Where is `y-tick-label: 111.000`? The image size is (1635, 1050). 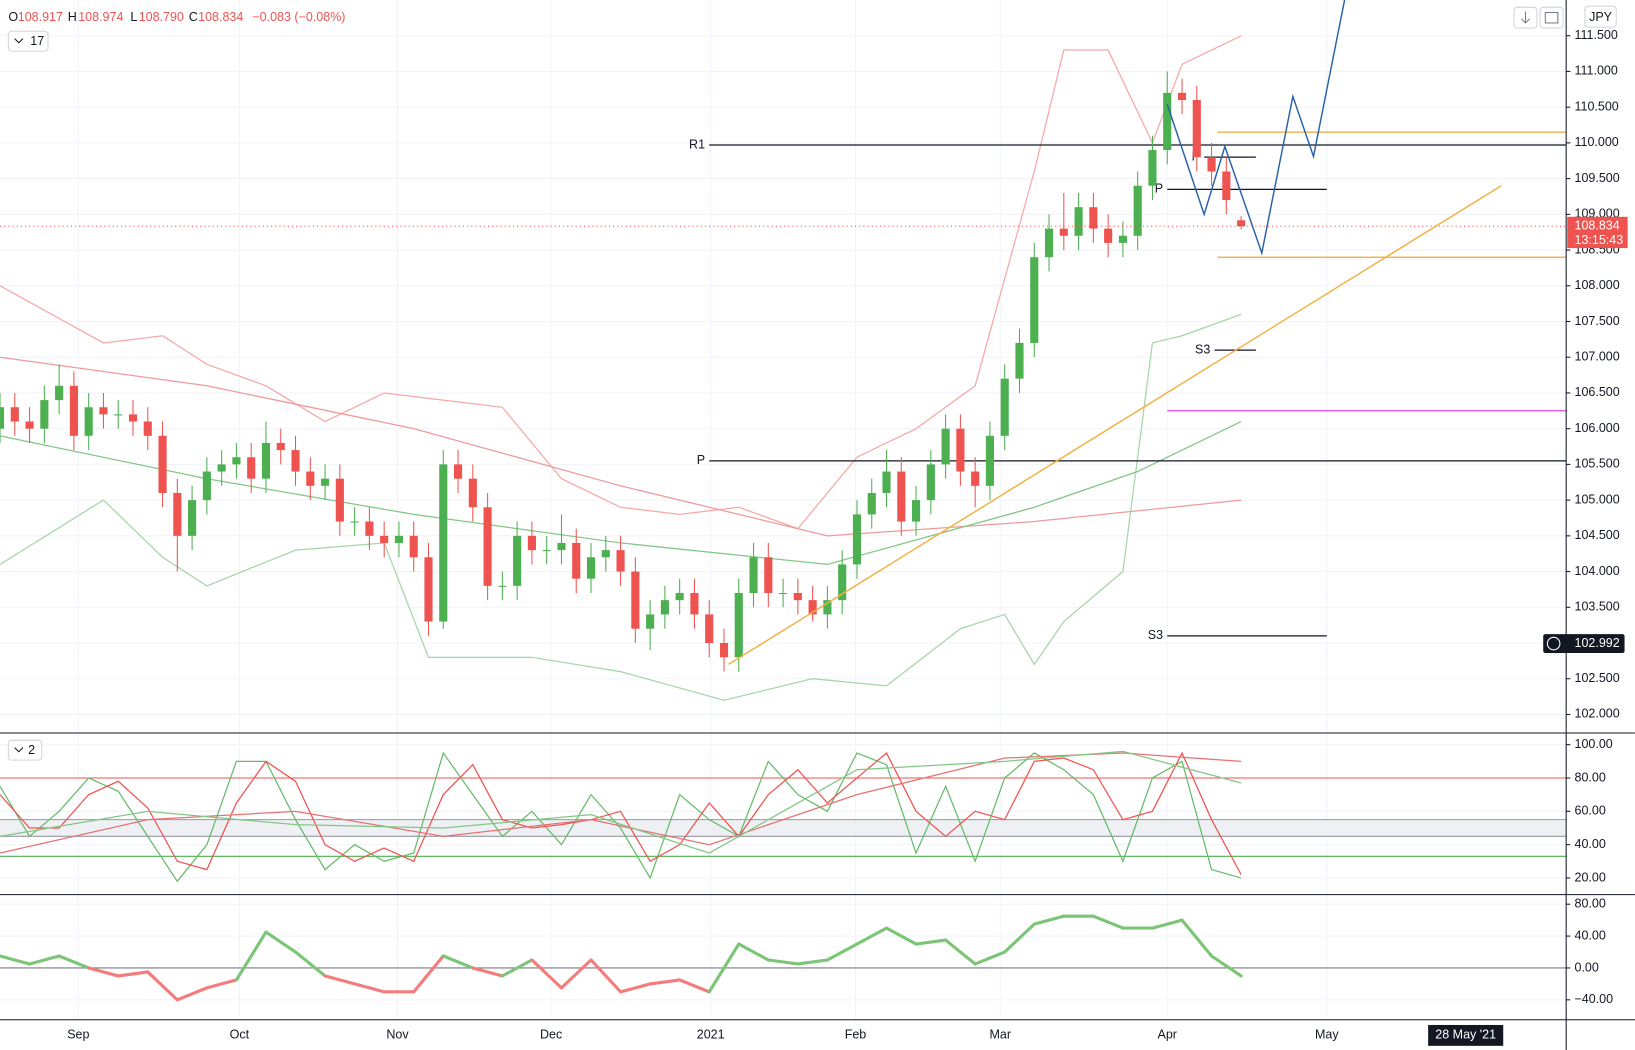
y-tick-label: 111.000 is located at coordinates (1596, 71).